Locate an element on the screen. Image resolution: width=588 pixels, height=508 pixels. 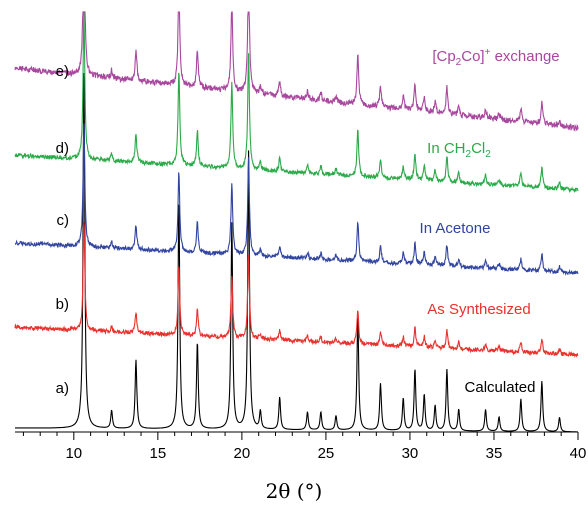
x-tick-label: 10 is located at coordinates (73, 453).